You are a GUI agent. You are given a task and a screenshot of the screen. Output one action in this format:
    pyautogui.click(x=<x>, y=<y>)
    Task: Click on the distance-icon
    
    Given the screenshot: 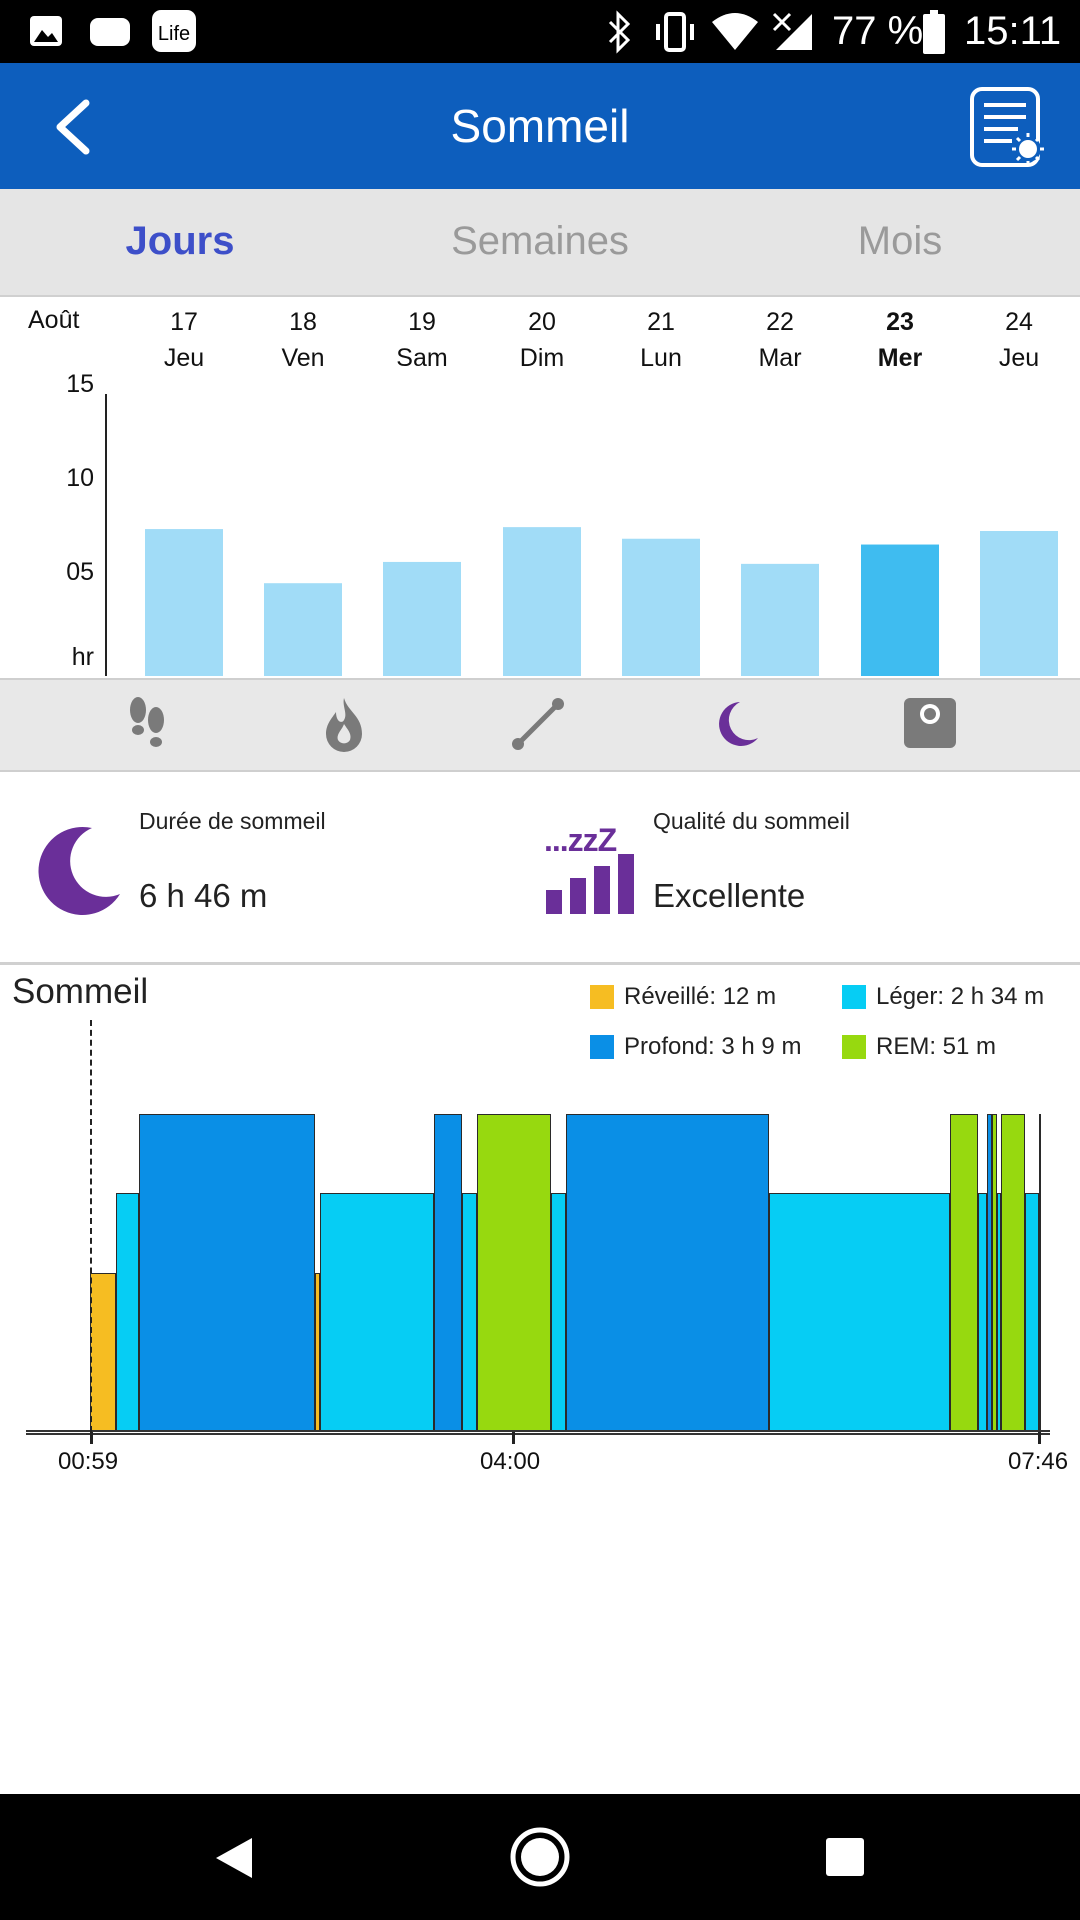 What is the action you would take?
    pyautogui.click(x=538, y=724)
    